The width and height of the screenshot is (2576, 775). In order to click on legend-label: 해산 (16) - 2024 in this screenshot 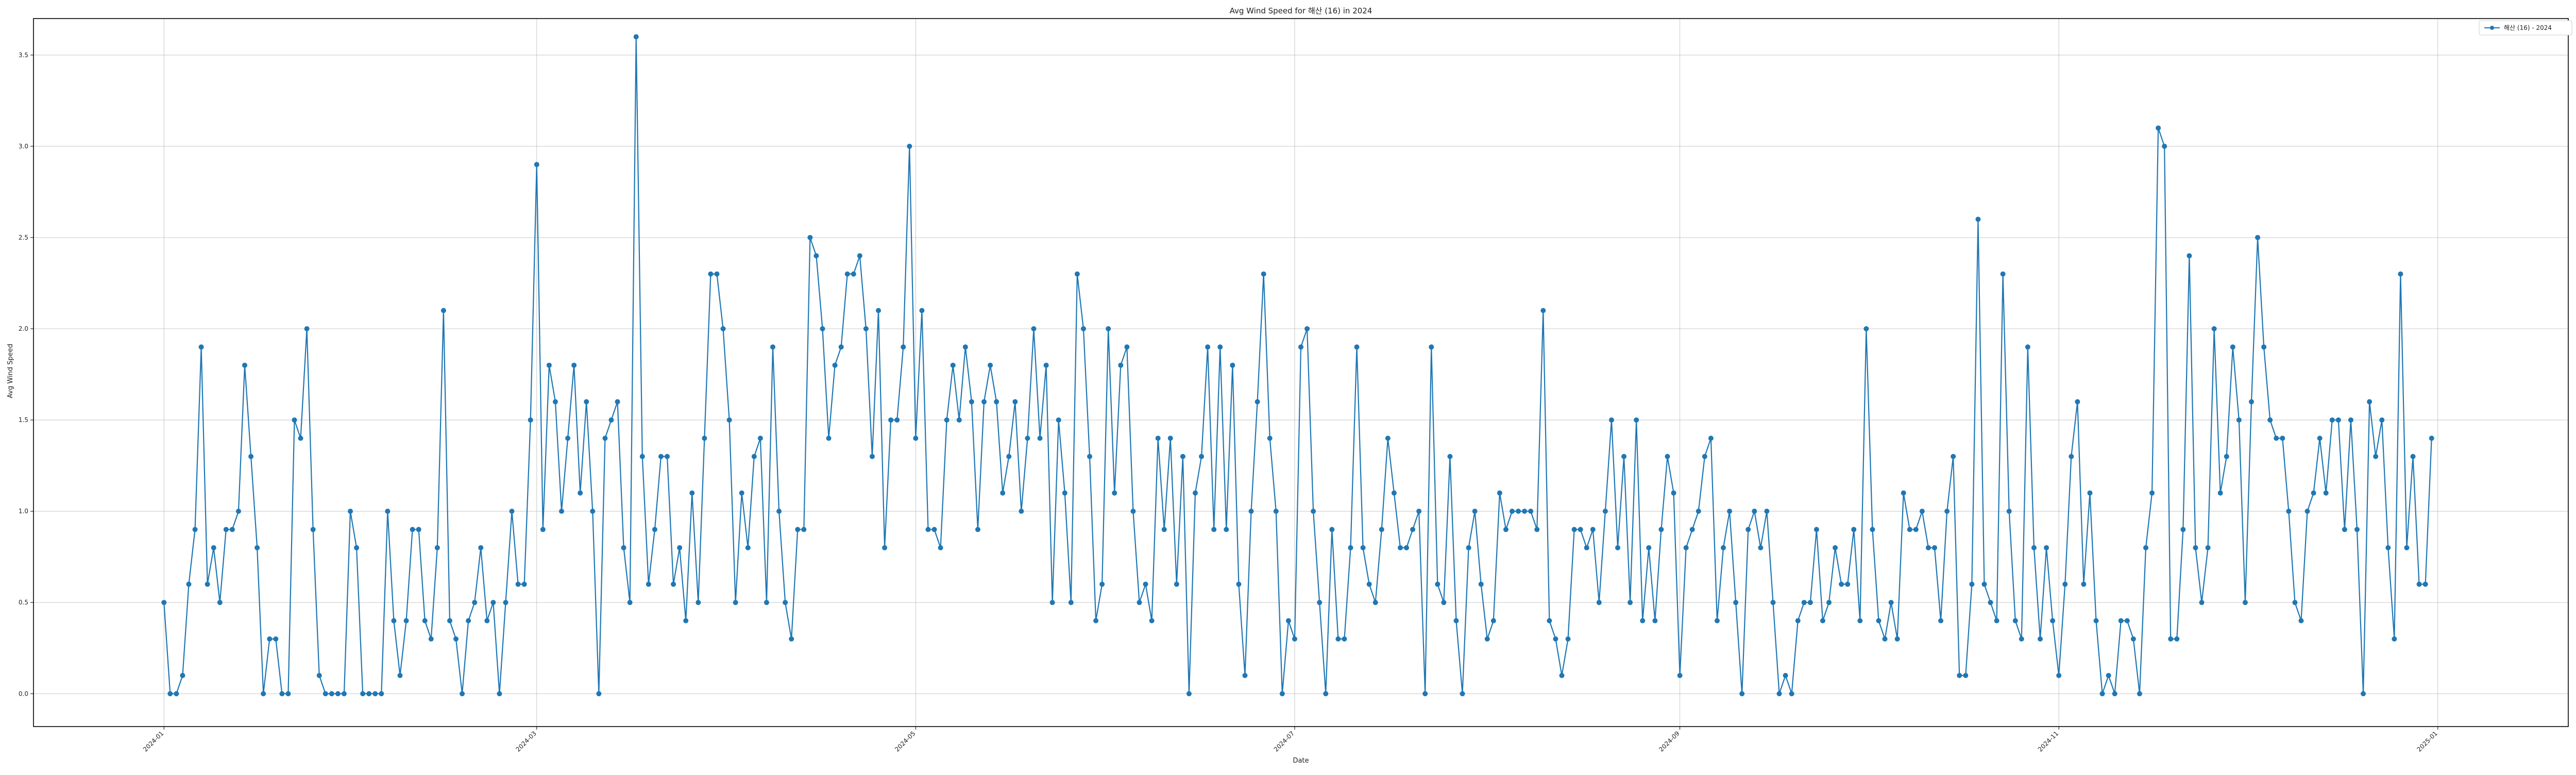, I will do `click(2528, 27)`.